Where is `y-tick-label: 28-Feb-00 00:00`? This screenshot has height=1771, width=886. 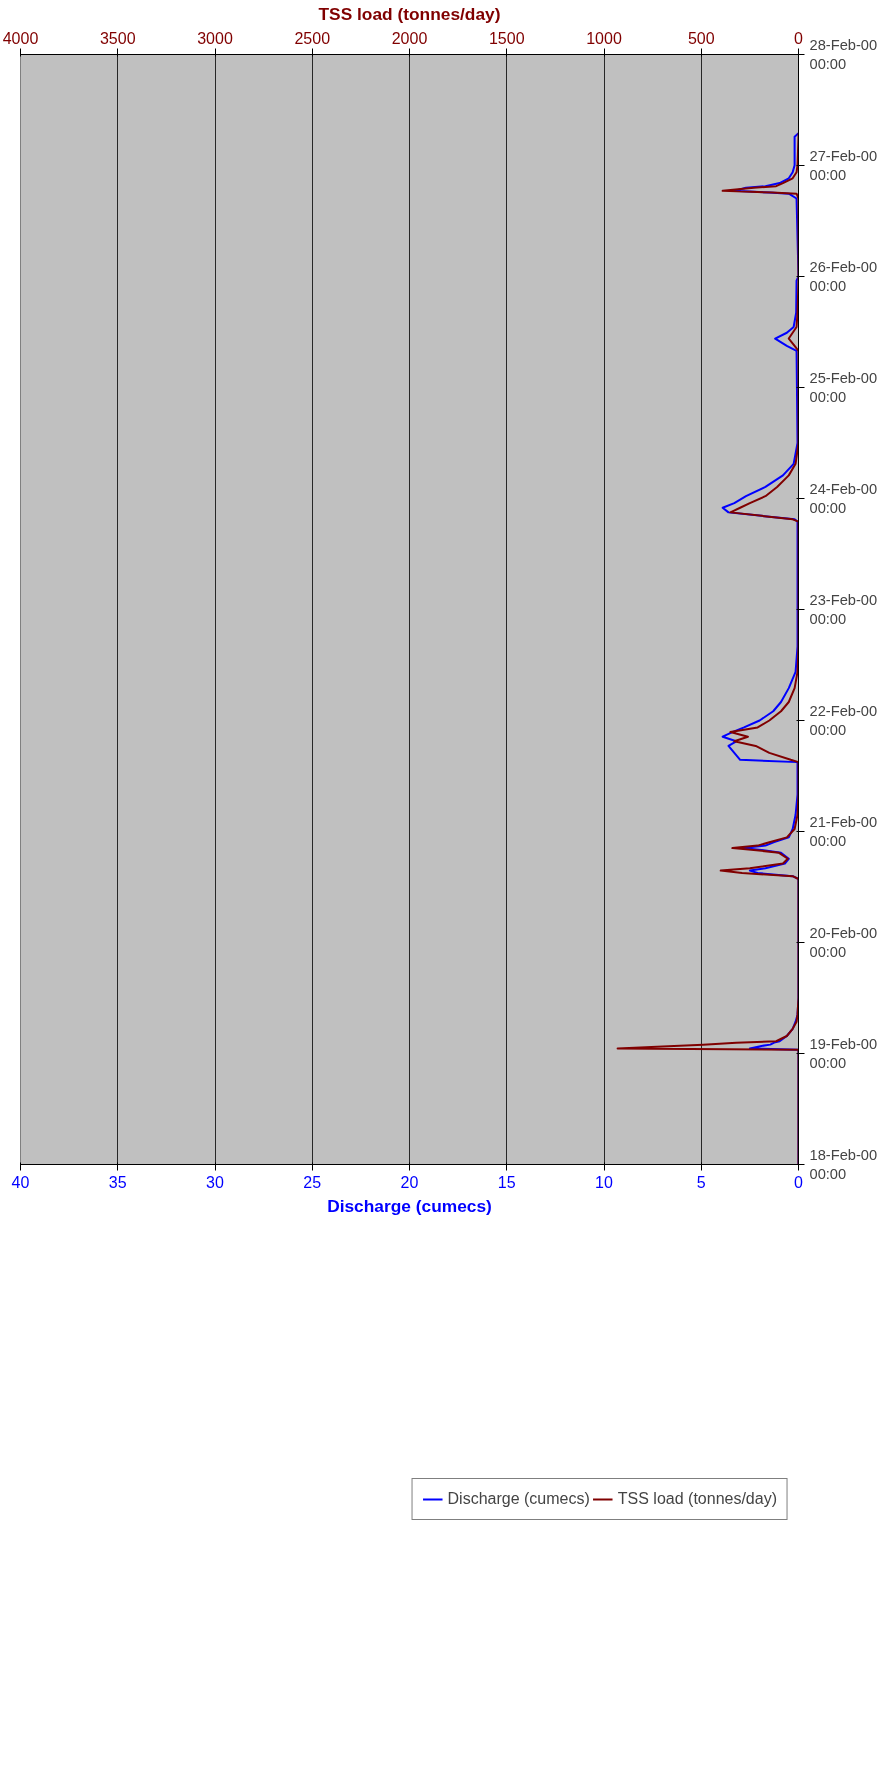 y-tick-label: 28-Feb-00 00:00 is located at coordinates (843, 54).